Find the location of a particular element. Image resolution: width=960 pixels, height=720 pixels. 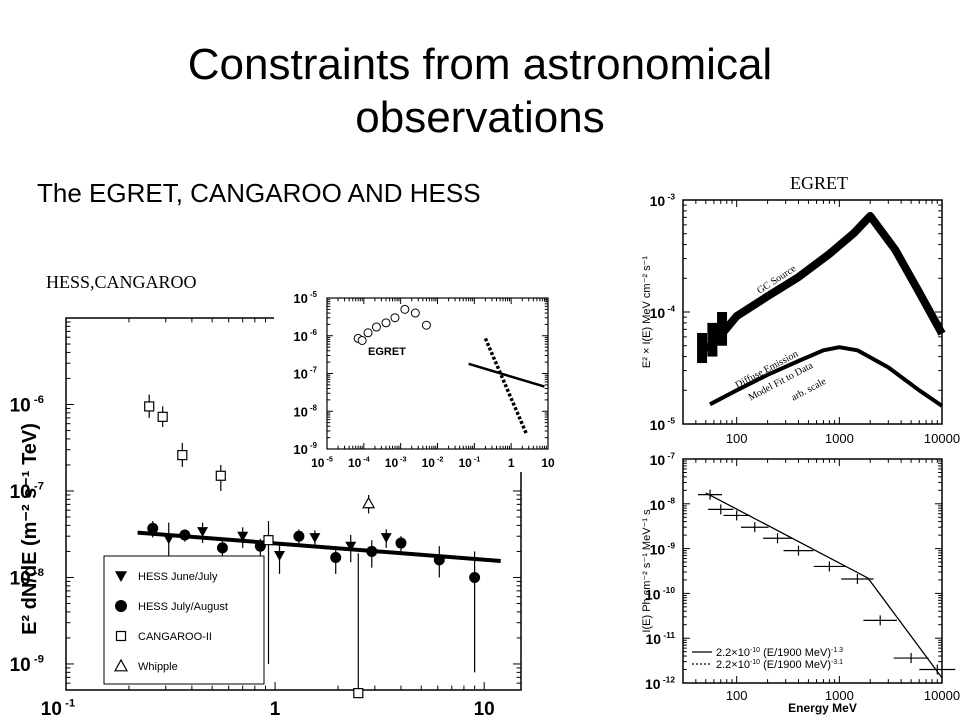

hess-point-tri-up is located at coordinates (369, 502).